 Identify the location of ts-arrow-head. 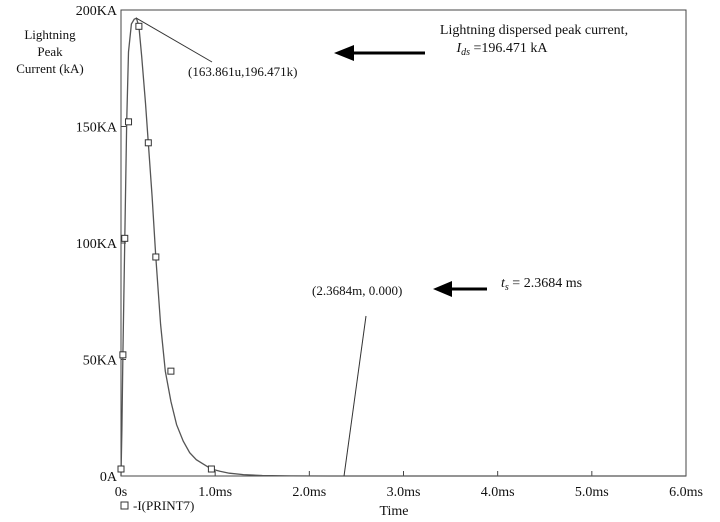
(442, 289).